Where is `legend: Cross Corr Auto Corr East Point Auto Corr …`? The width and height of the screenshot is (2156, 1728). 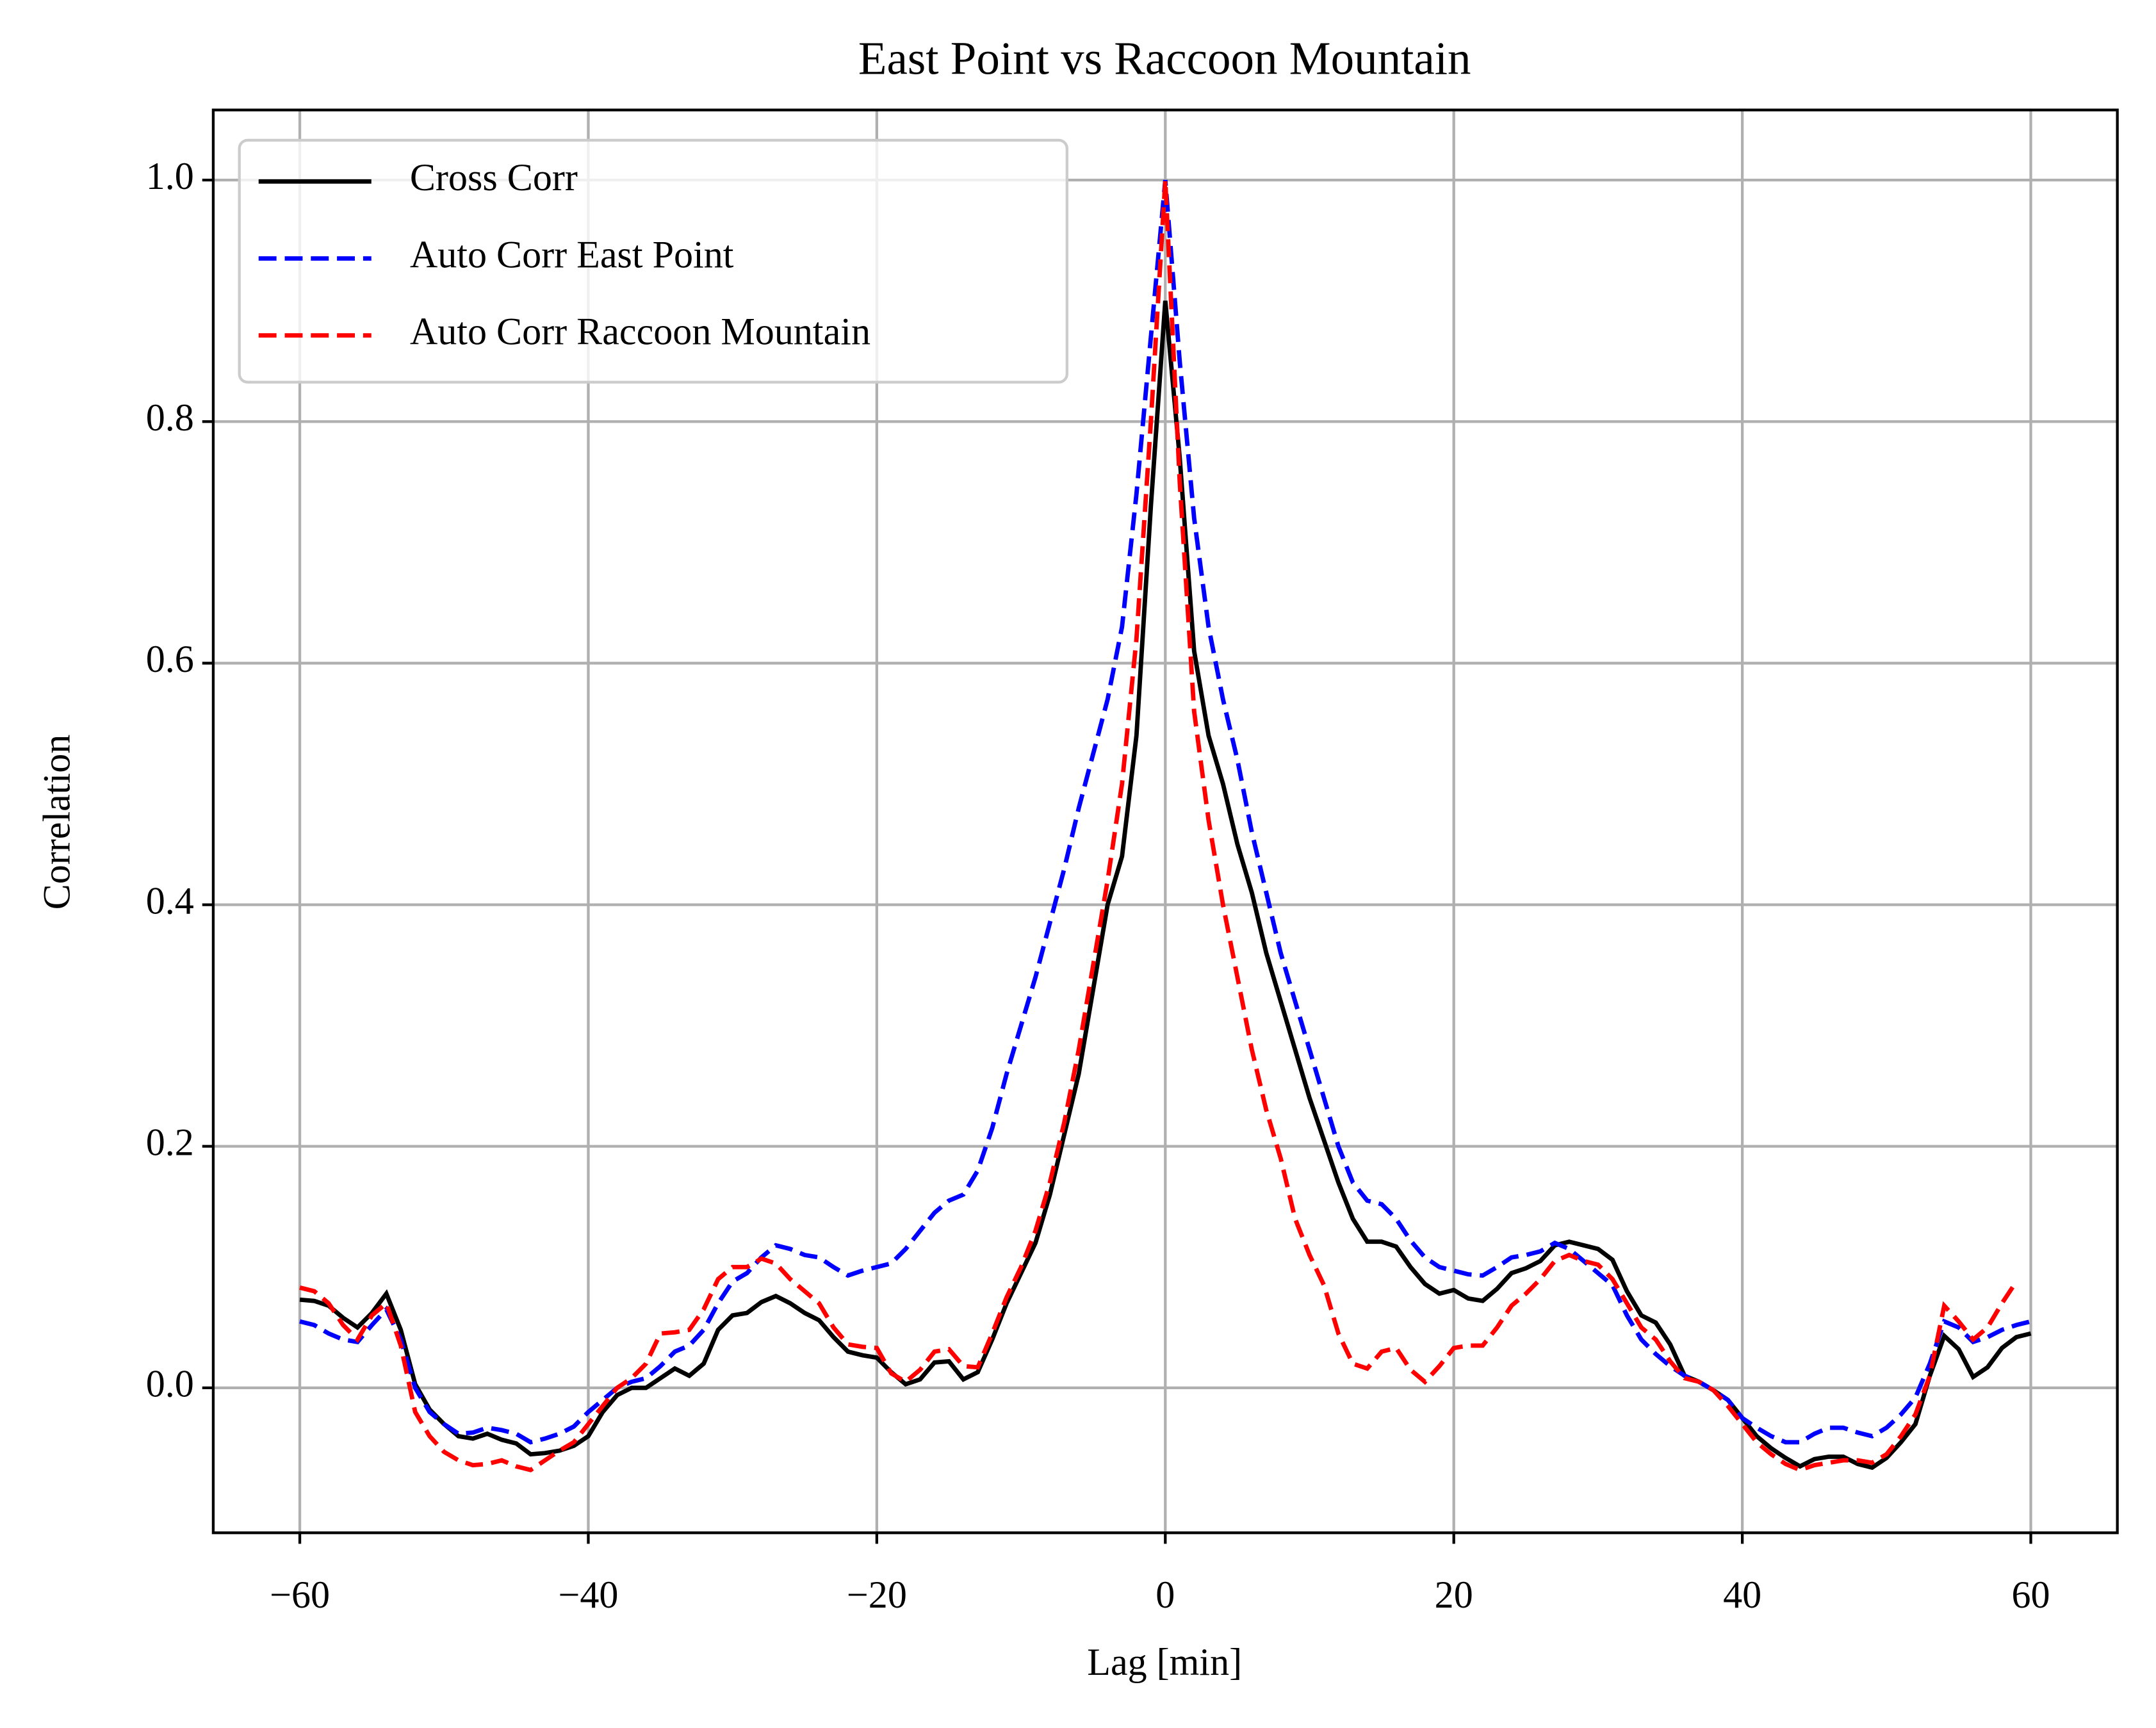 legend: Cross Corr Auto Corr East Point Auto Corr … is located at coordinates (653, 261).